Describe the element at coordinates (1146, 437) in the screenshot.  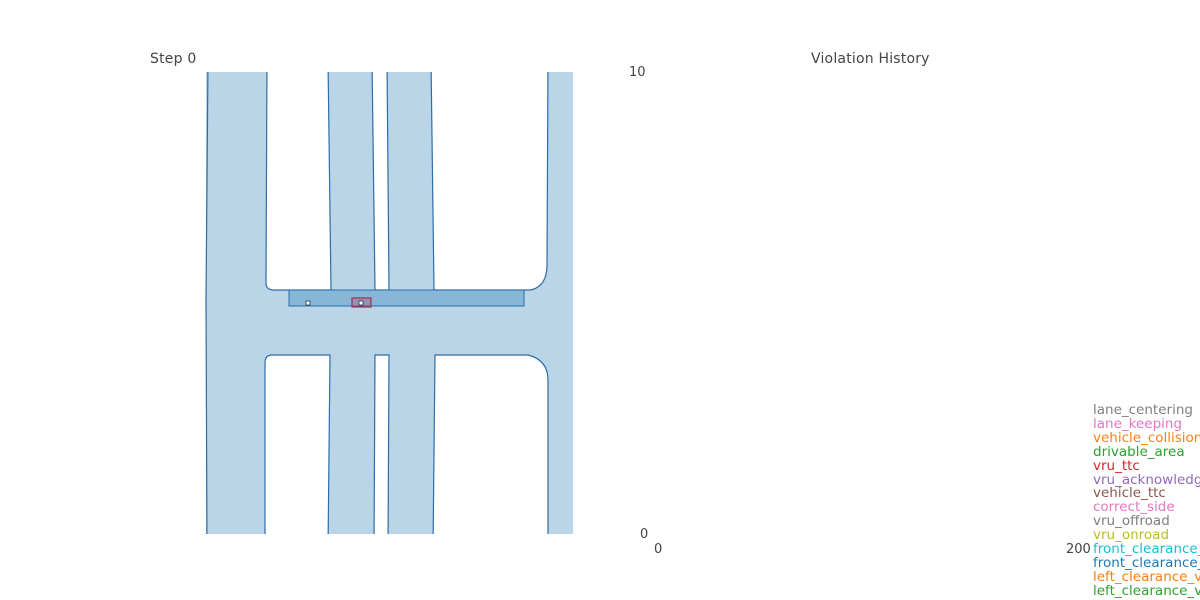
I see `legend-entry-vehicle-collision: vehicle_collision` at that location.